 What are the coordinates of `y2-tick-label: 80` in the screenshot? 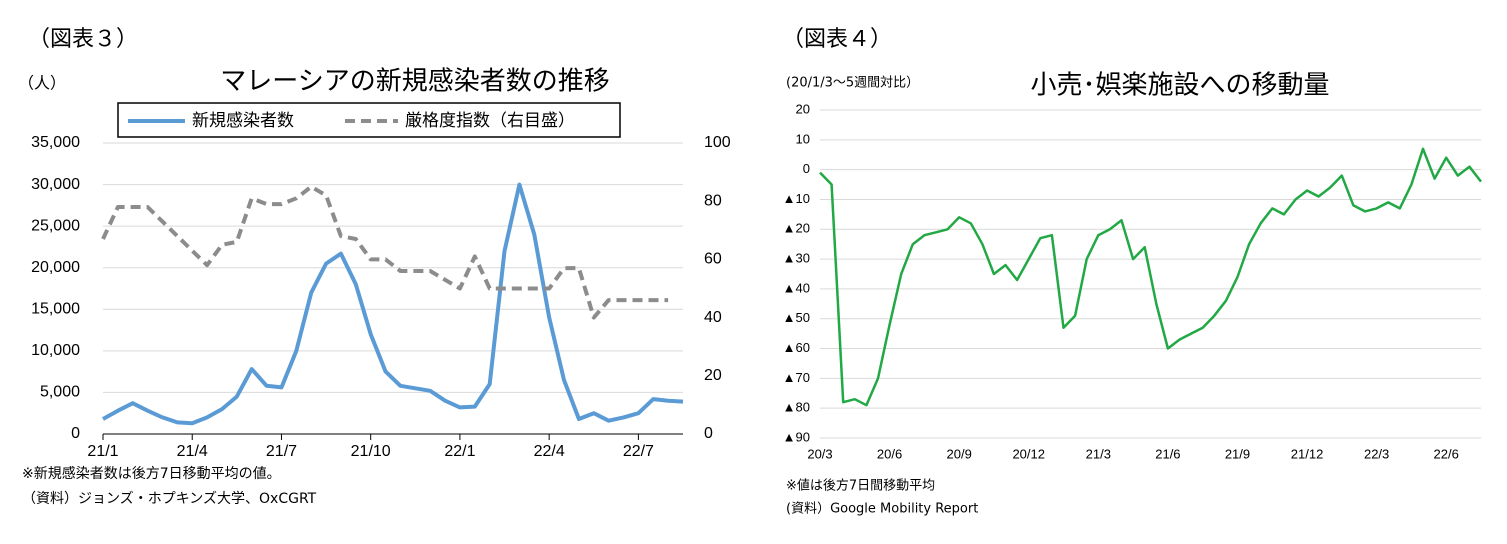 It's located at (713, 200).